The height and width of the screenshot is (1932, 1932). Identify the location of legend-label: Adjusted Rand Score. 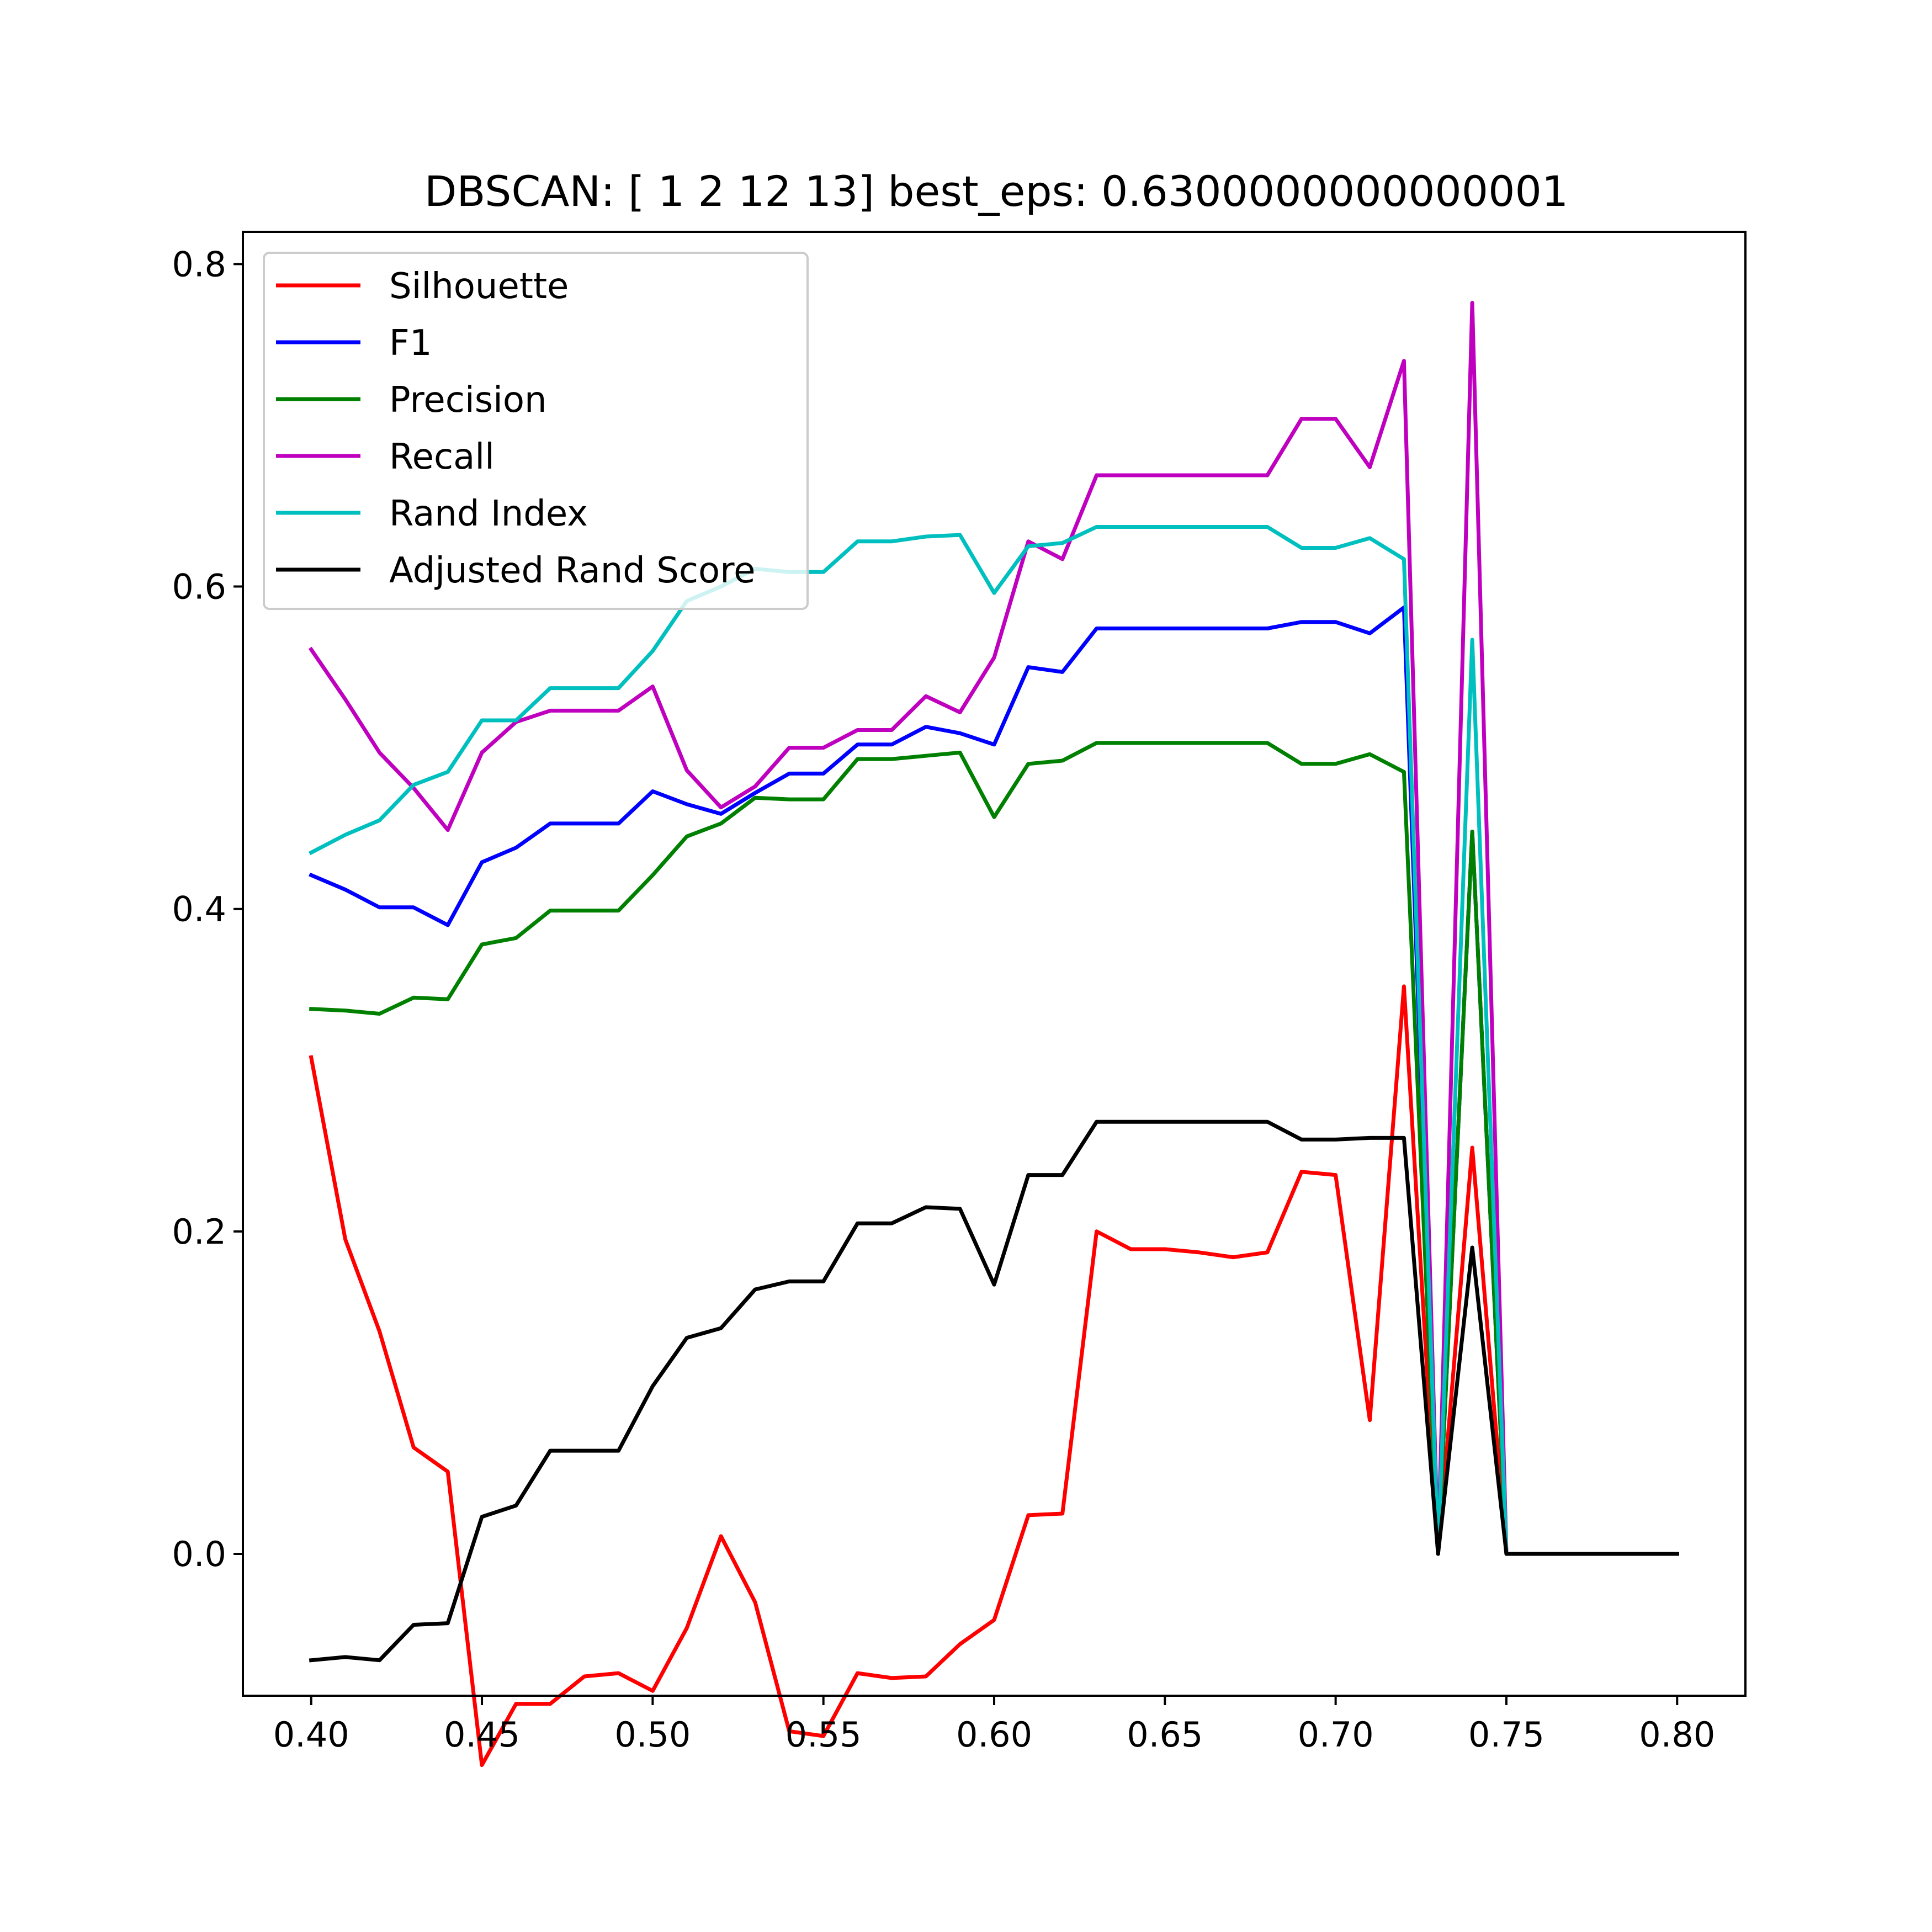
(572, 571).